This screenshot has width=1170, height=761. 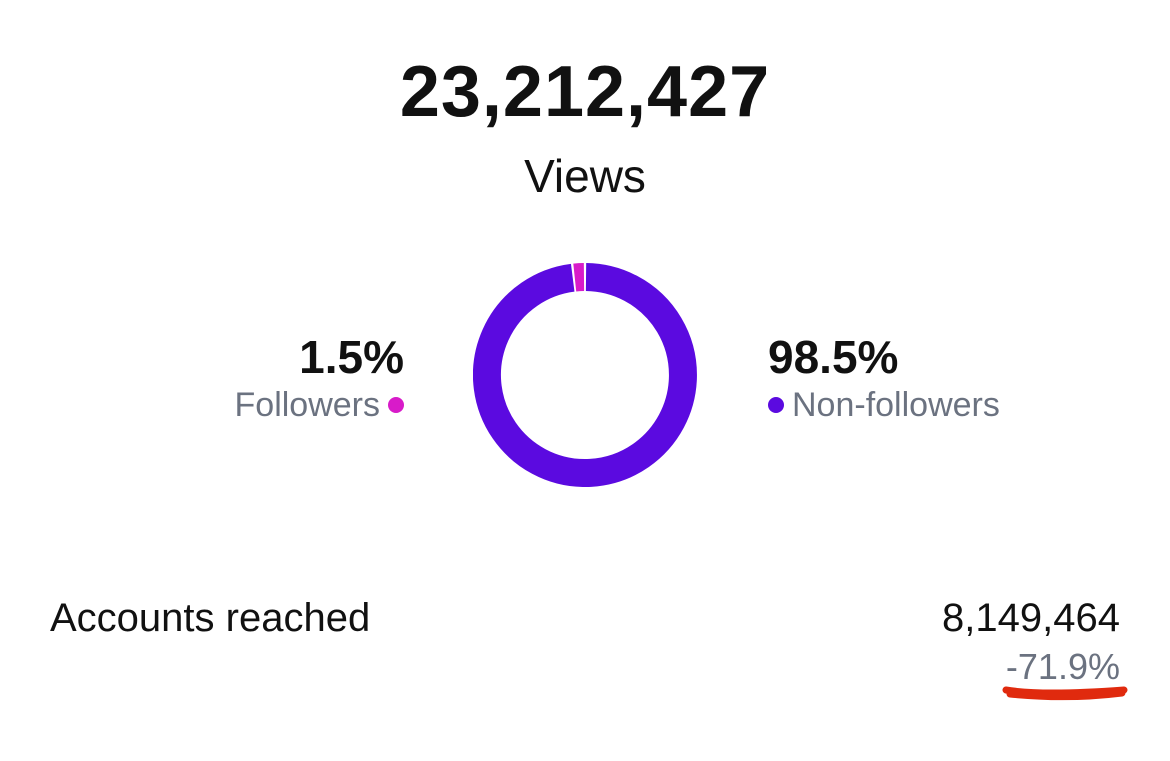 What do you see at coordinates (833, 357) in the screenshot?
I see `non-followers-percent: 98.5%` at bounding box center [833, 357].